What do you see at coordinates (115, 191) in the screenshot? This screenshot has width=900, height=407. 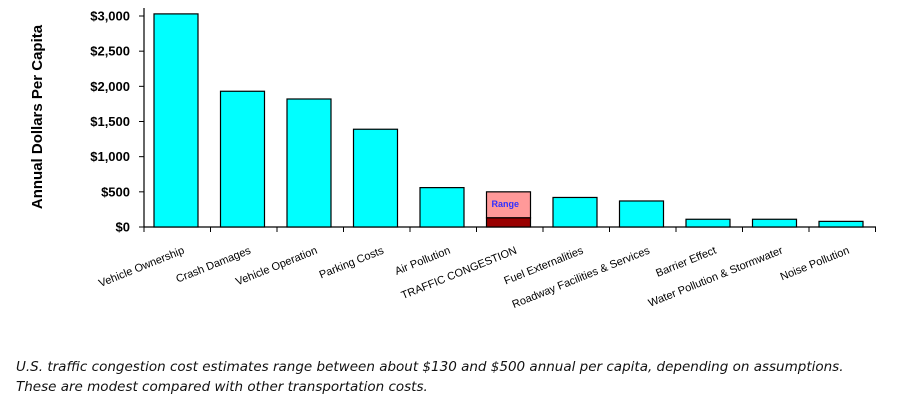 I see `y-tick-label: $500` at bounding box center [115, 191].